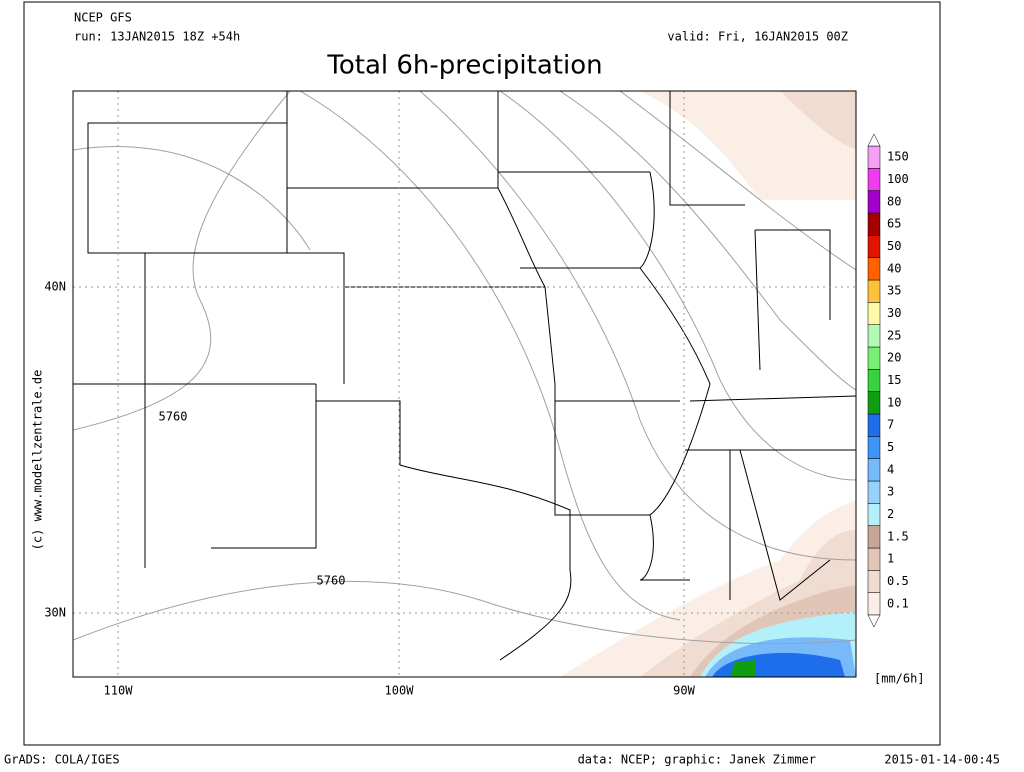 This screenshot has height=772, width=1024. I want to click on colorbar-label: 5, so click(890, 447).